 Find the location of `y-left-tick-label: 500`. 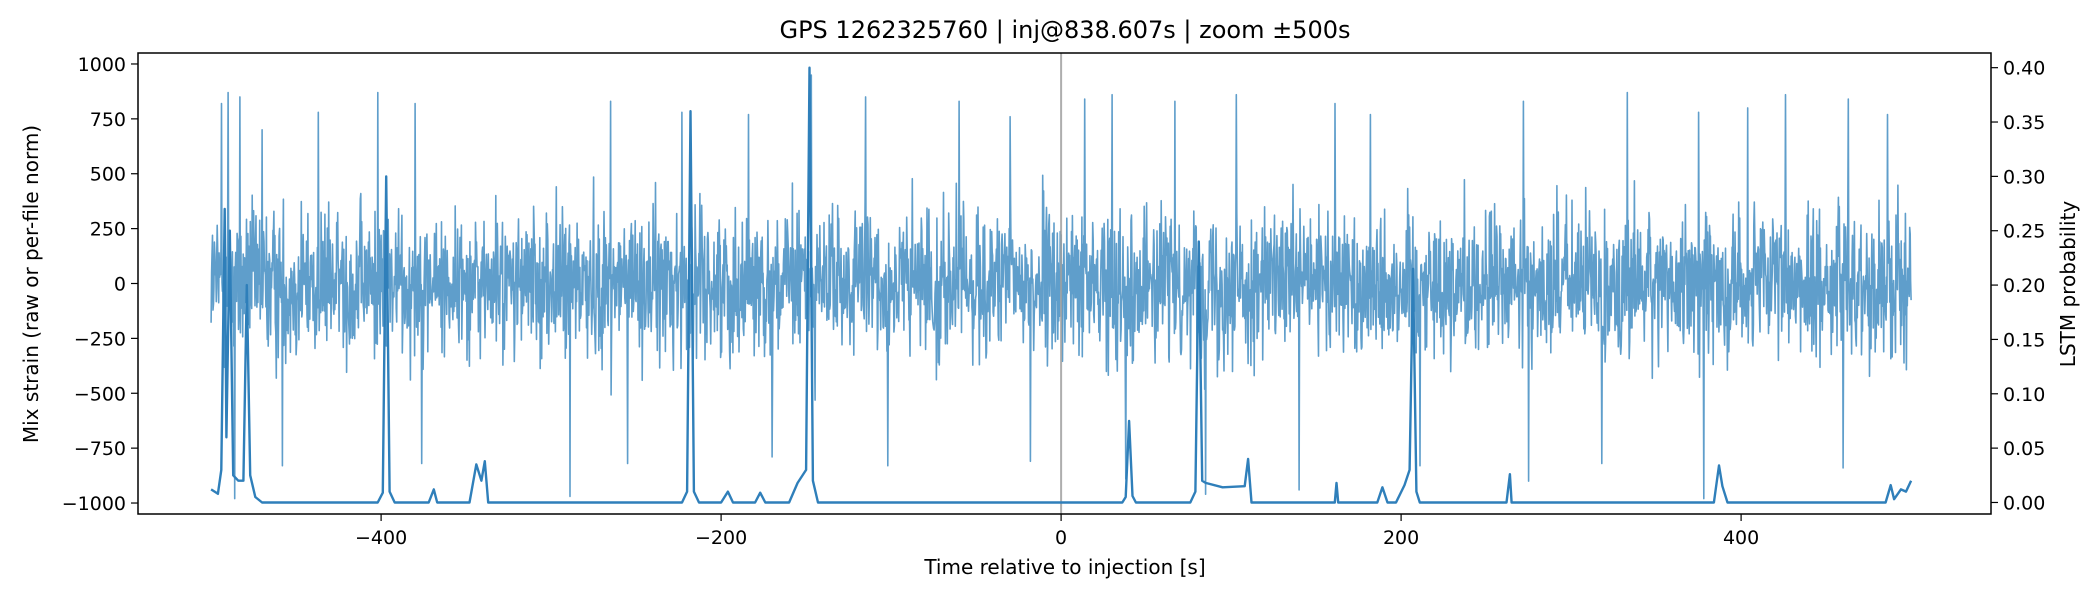

y-left-tick-label: 500 is located at coordinates (108, 175).